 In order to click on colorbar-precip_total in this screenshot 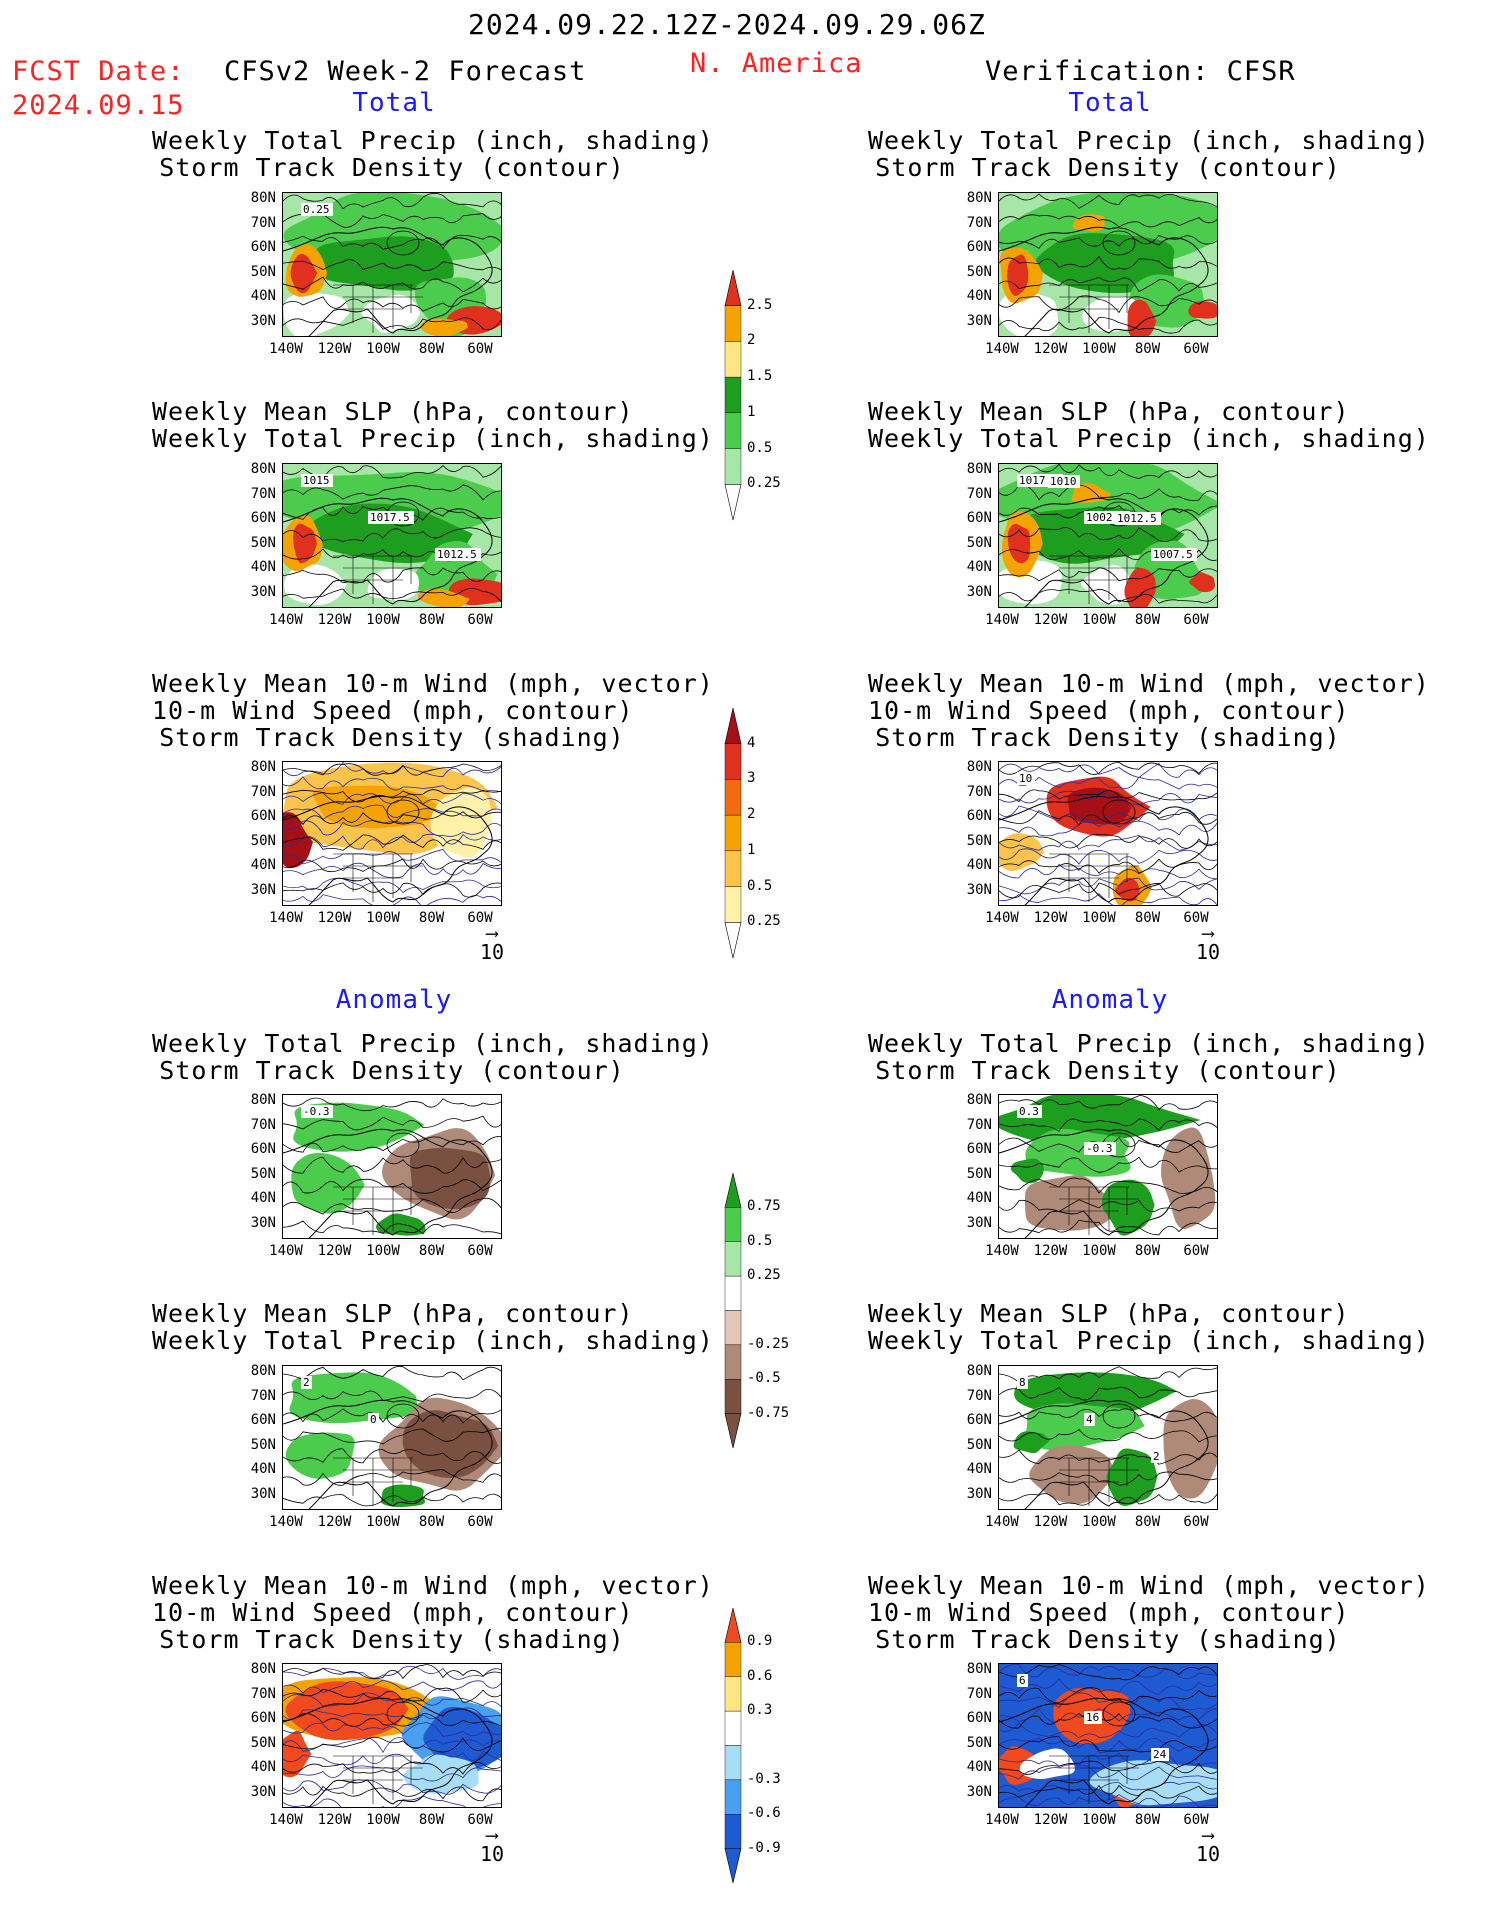, I will do `click(733, 395)`.